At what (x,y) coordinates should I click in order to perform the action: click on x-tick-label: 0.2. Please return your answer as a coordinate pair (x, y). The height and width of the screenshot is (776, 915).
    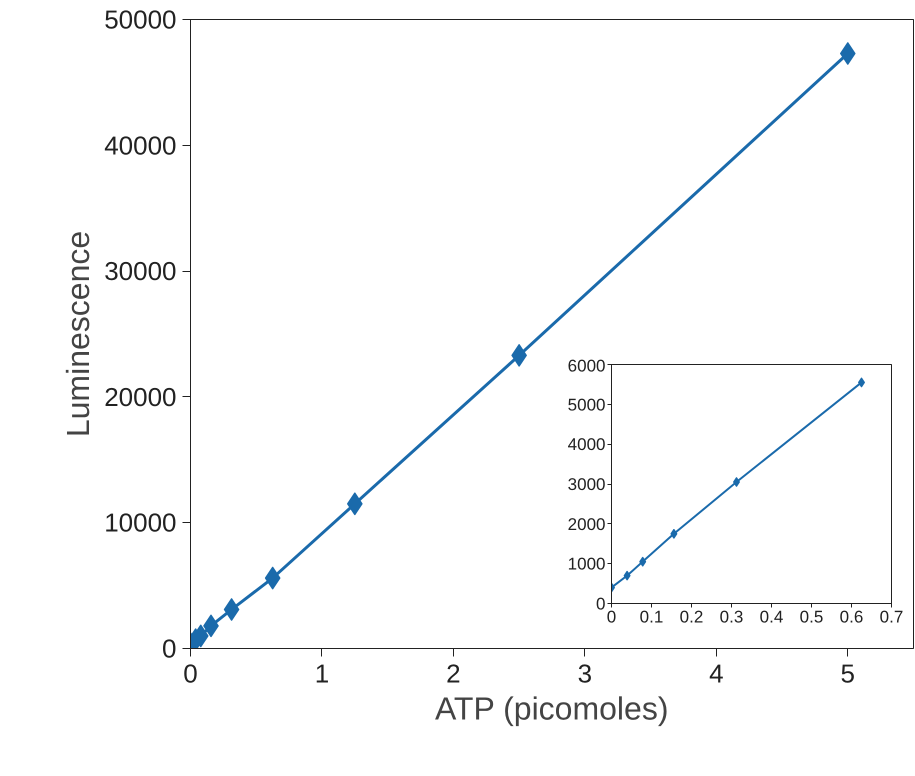
    Looking at the image, I should click on (692, 617).